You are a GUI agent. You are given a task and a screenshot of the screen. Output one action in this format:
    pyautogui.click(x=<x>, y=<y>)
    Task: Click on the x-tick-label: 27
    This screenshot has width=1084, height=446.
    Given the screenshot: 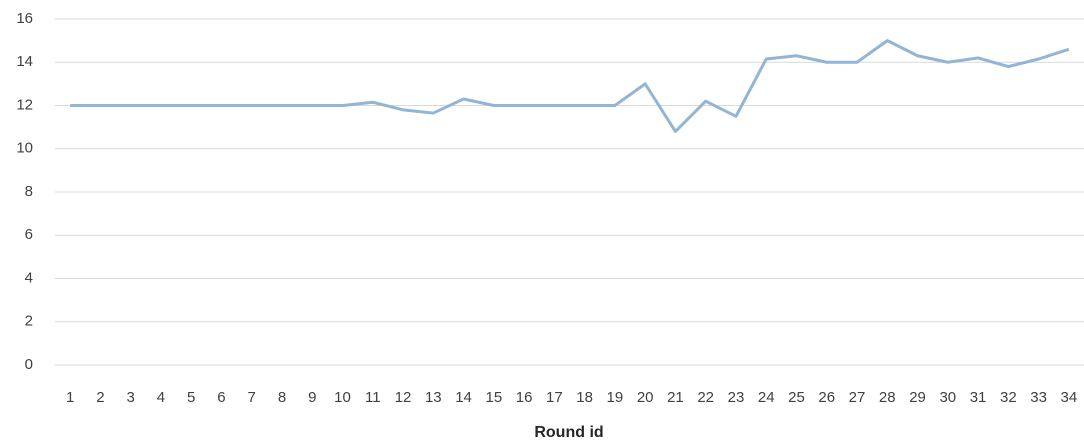 What is the action you would take?
    pyautogui.click(x=857, y=397)
    